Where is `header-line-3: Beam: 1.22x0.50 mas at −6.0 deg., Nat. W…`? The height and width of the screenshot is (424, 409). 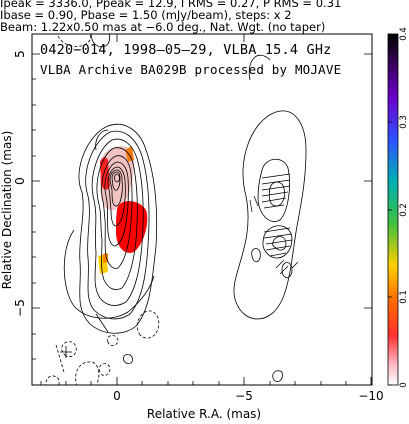
header-line-3: Beam: 1.22x0.50 mas at −6.0 deg., Nat. W… is located at coordinates (163, 27).